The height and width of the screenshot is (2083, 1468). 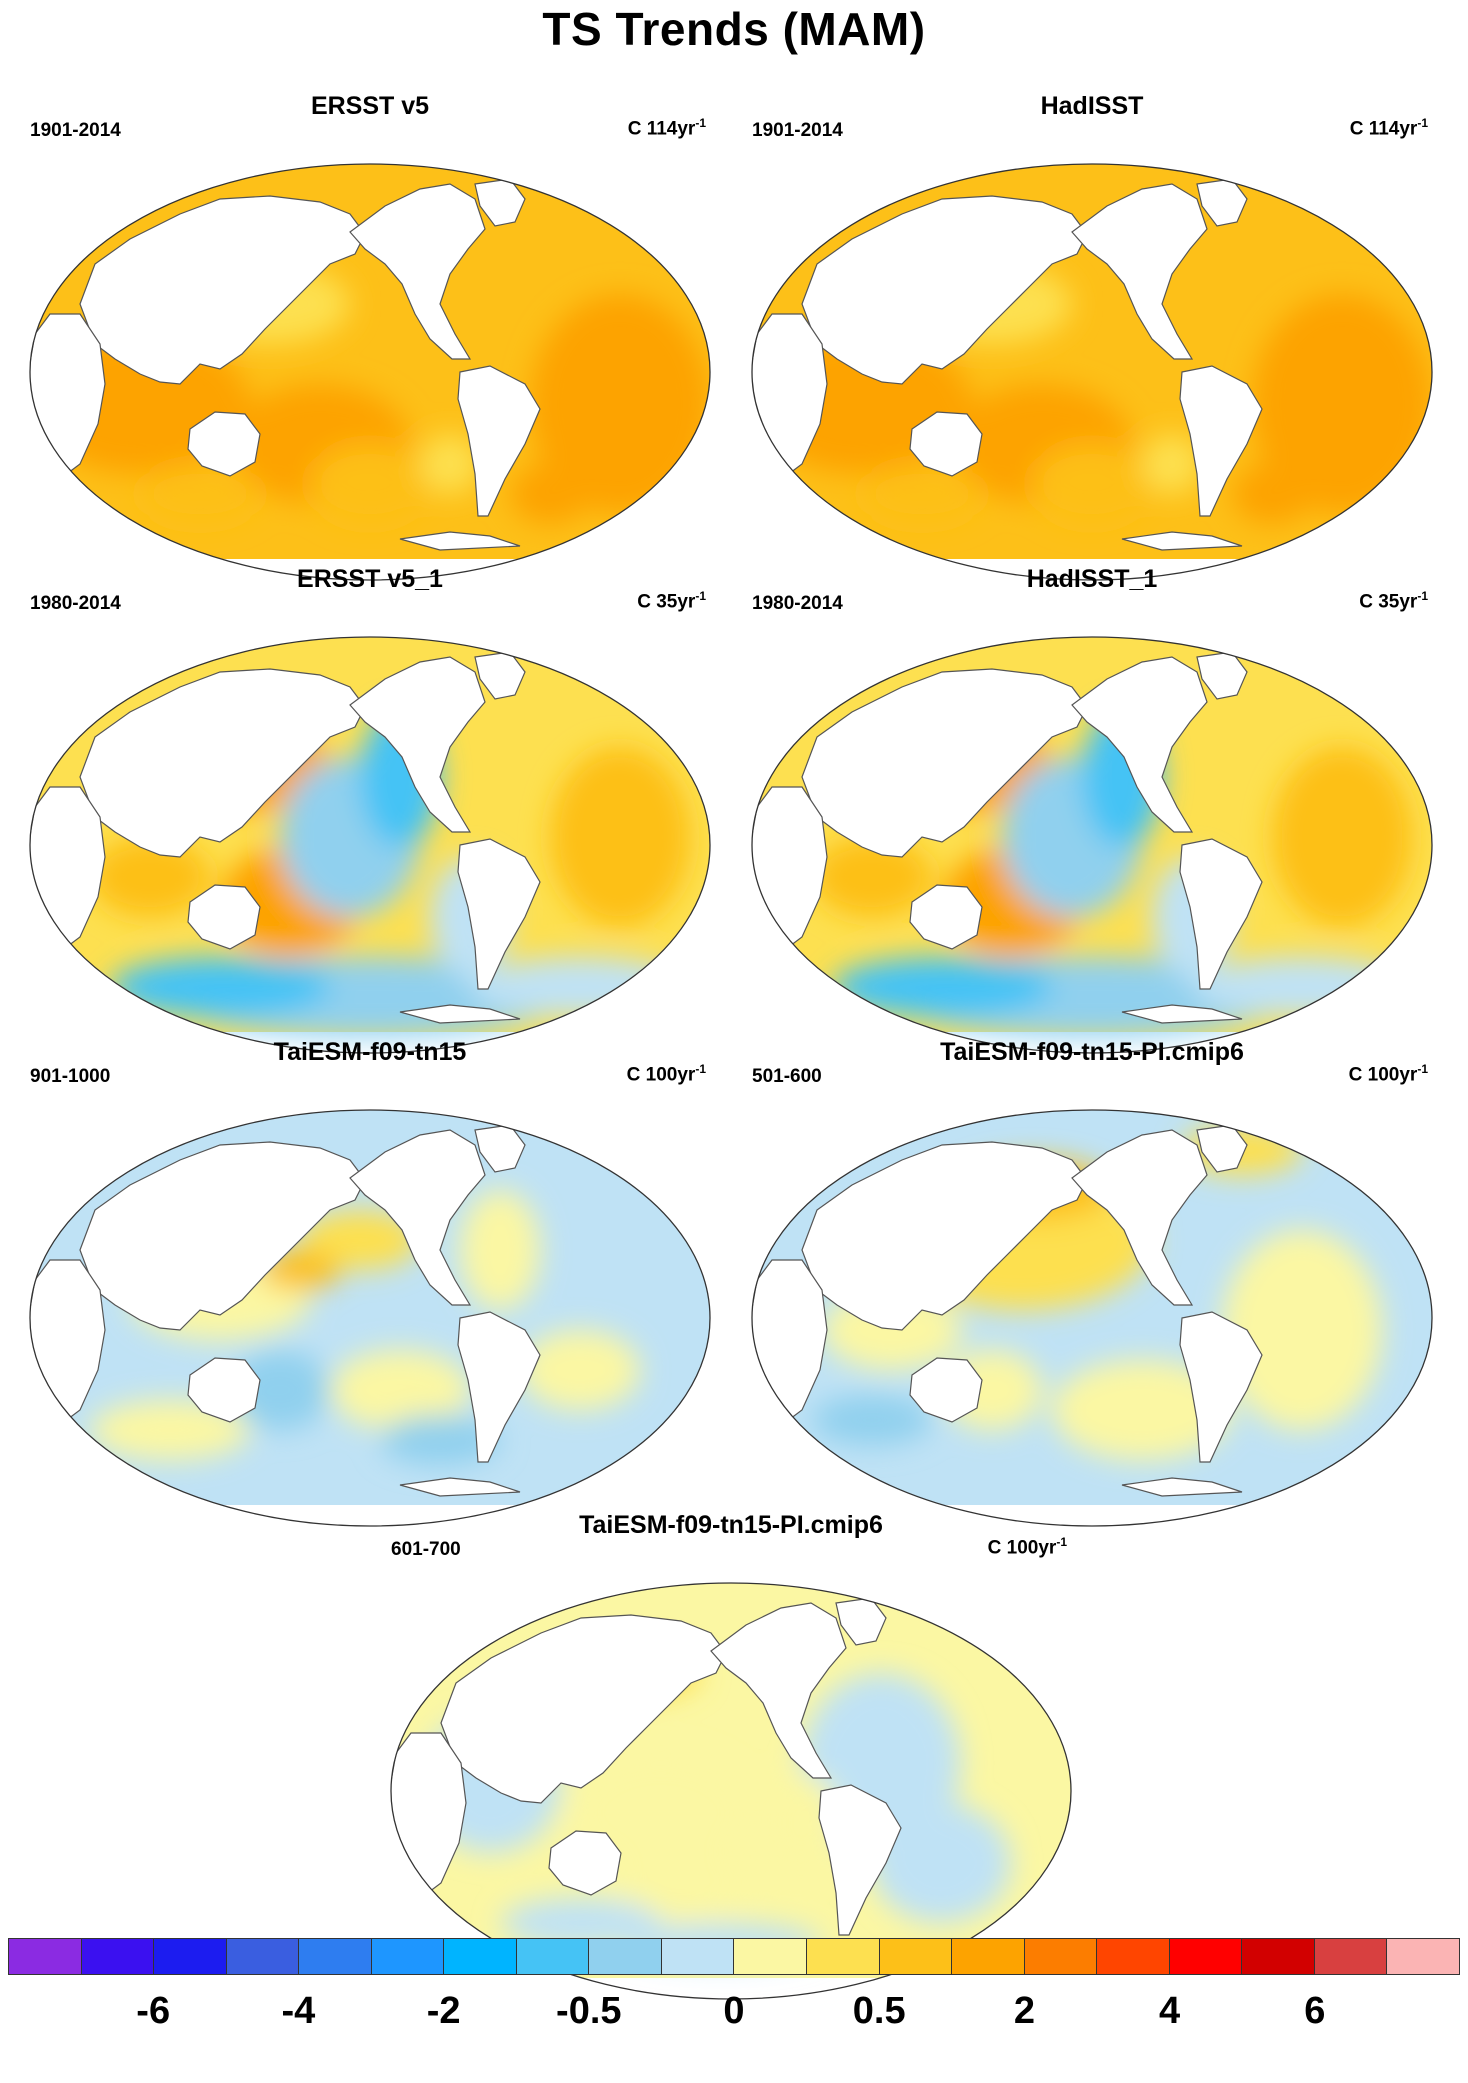 I want to click on colorbar-tick-label: 0, so click(x=734, y=2011).